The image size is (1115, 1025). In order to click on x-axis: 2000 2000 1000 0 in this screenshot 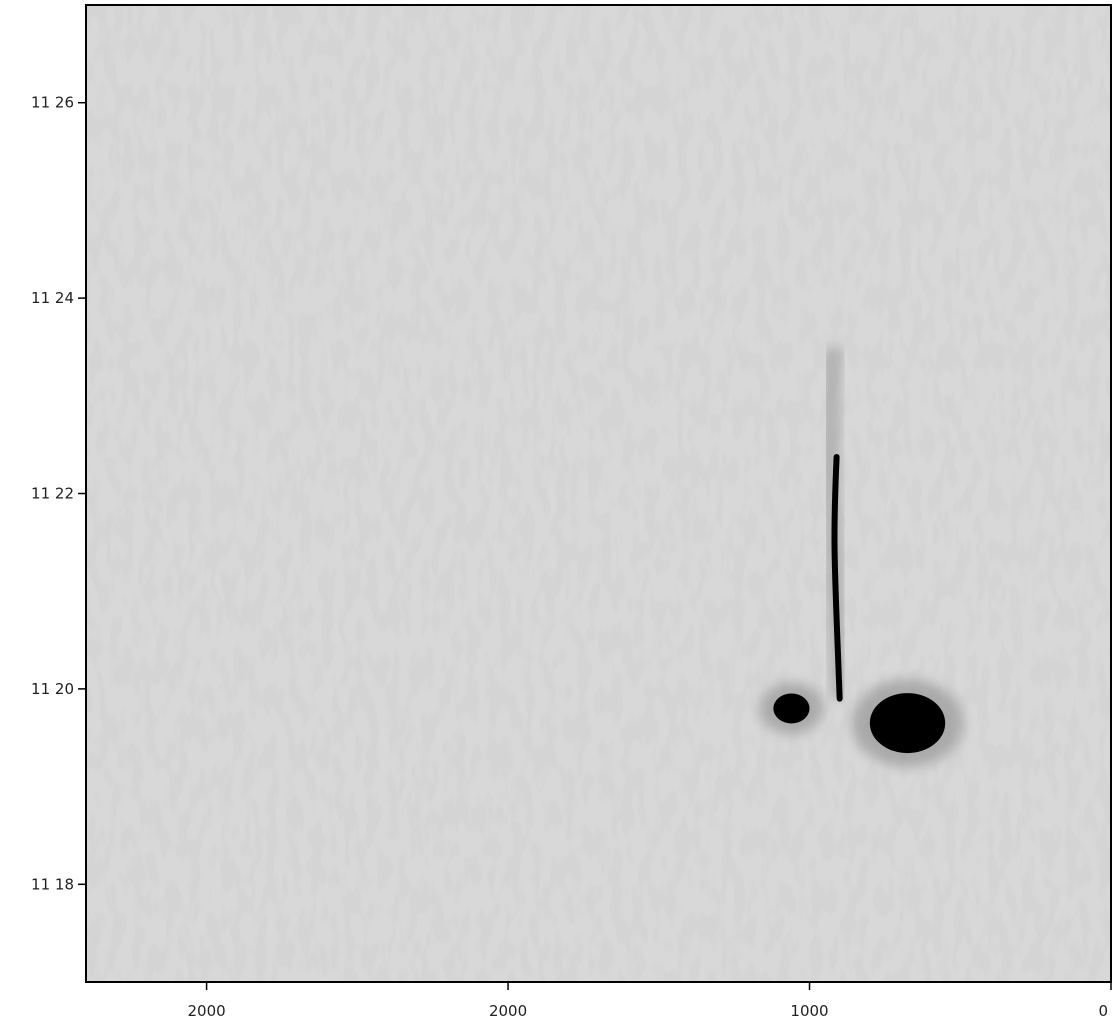, I will do `click(649, 1001)`.